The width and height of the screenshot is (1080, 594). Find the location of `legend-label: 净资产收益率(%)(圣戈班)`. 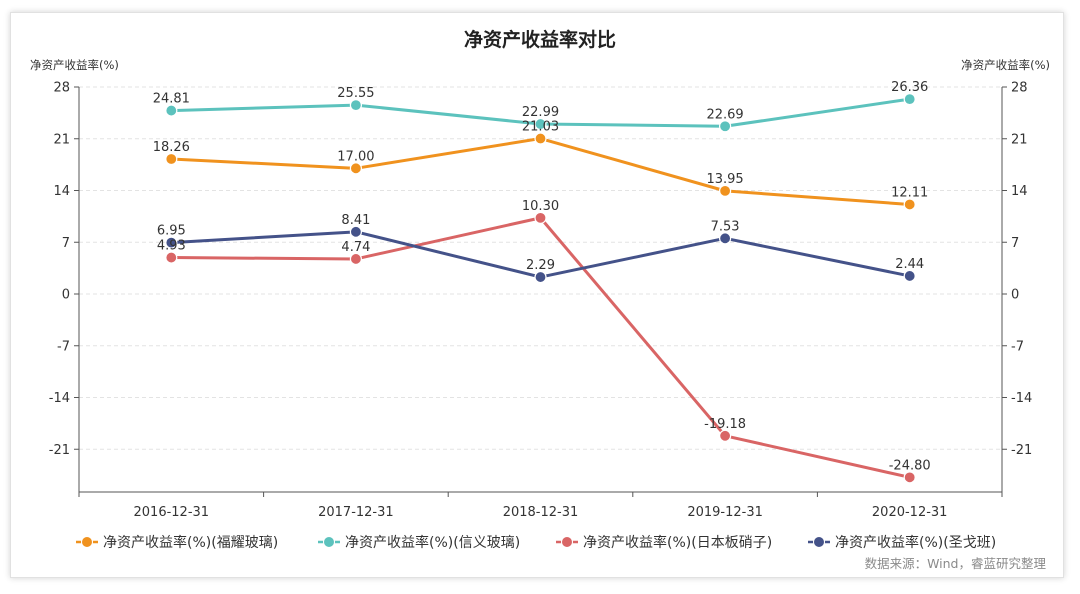

legend-label: 净资产收益率(%)(圣戈班) is located at coordinates (915, 542).